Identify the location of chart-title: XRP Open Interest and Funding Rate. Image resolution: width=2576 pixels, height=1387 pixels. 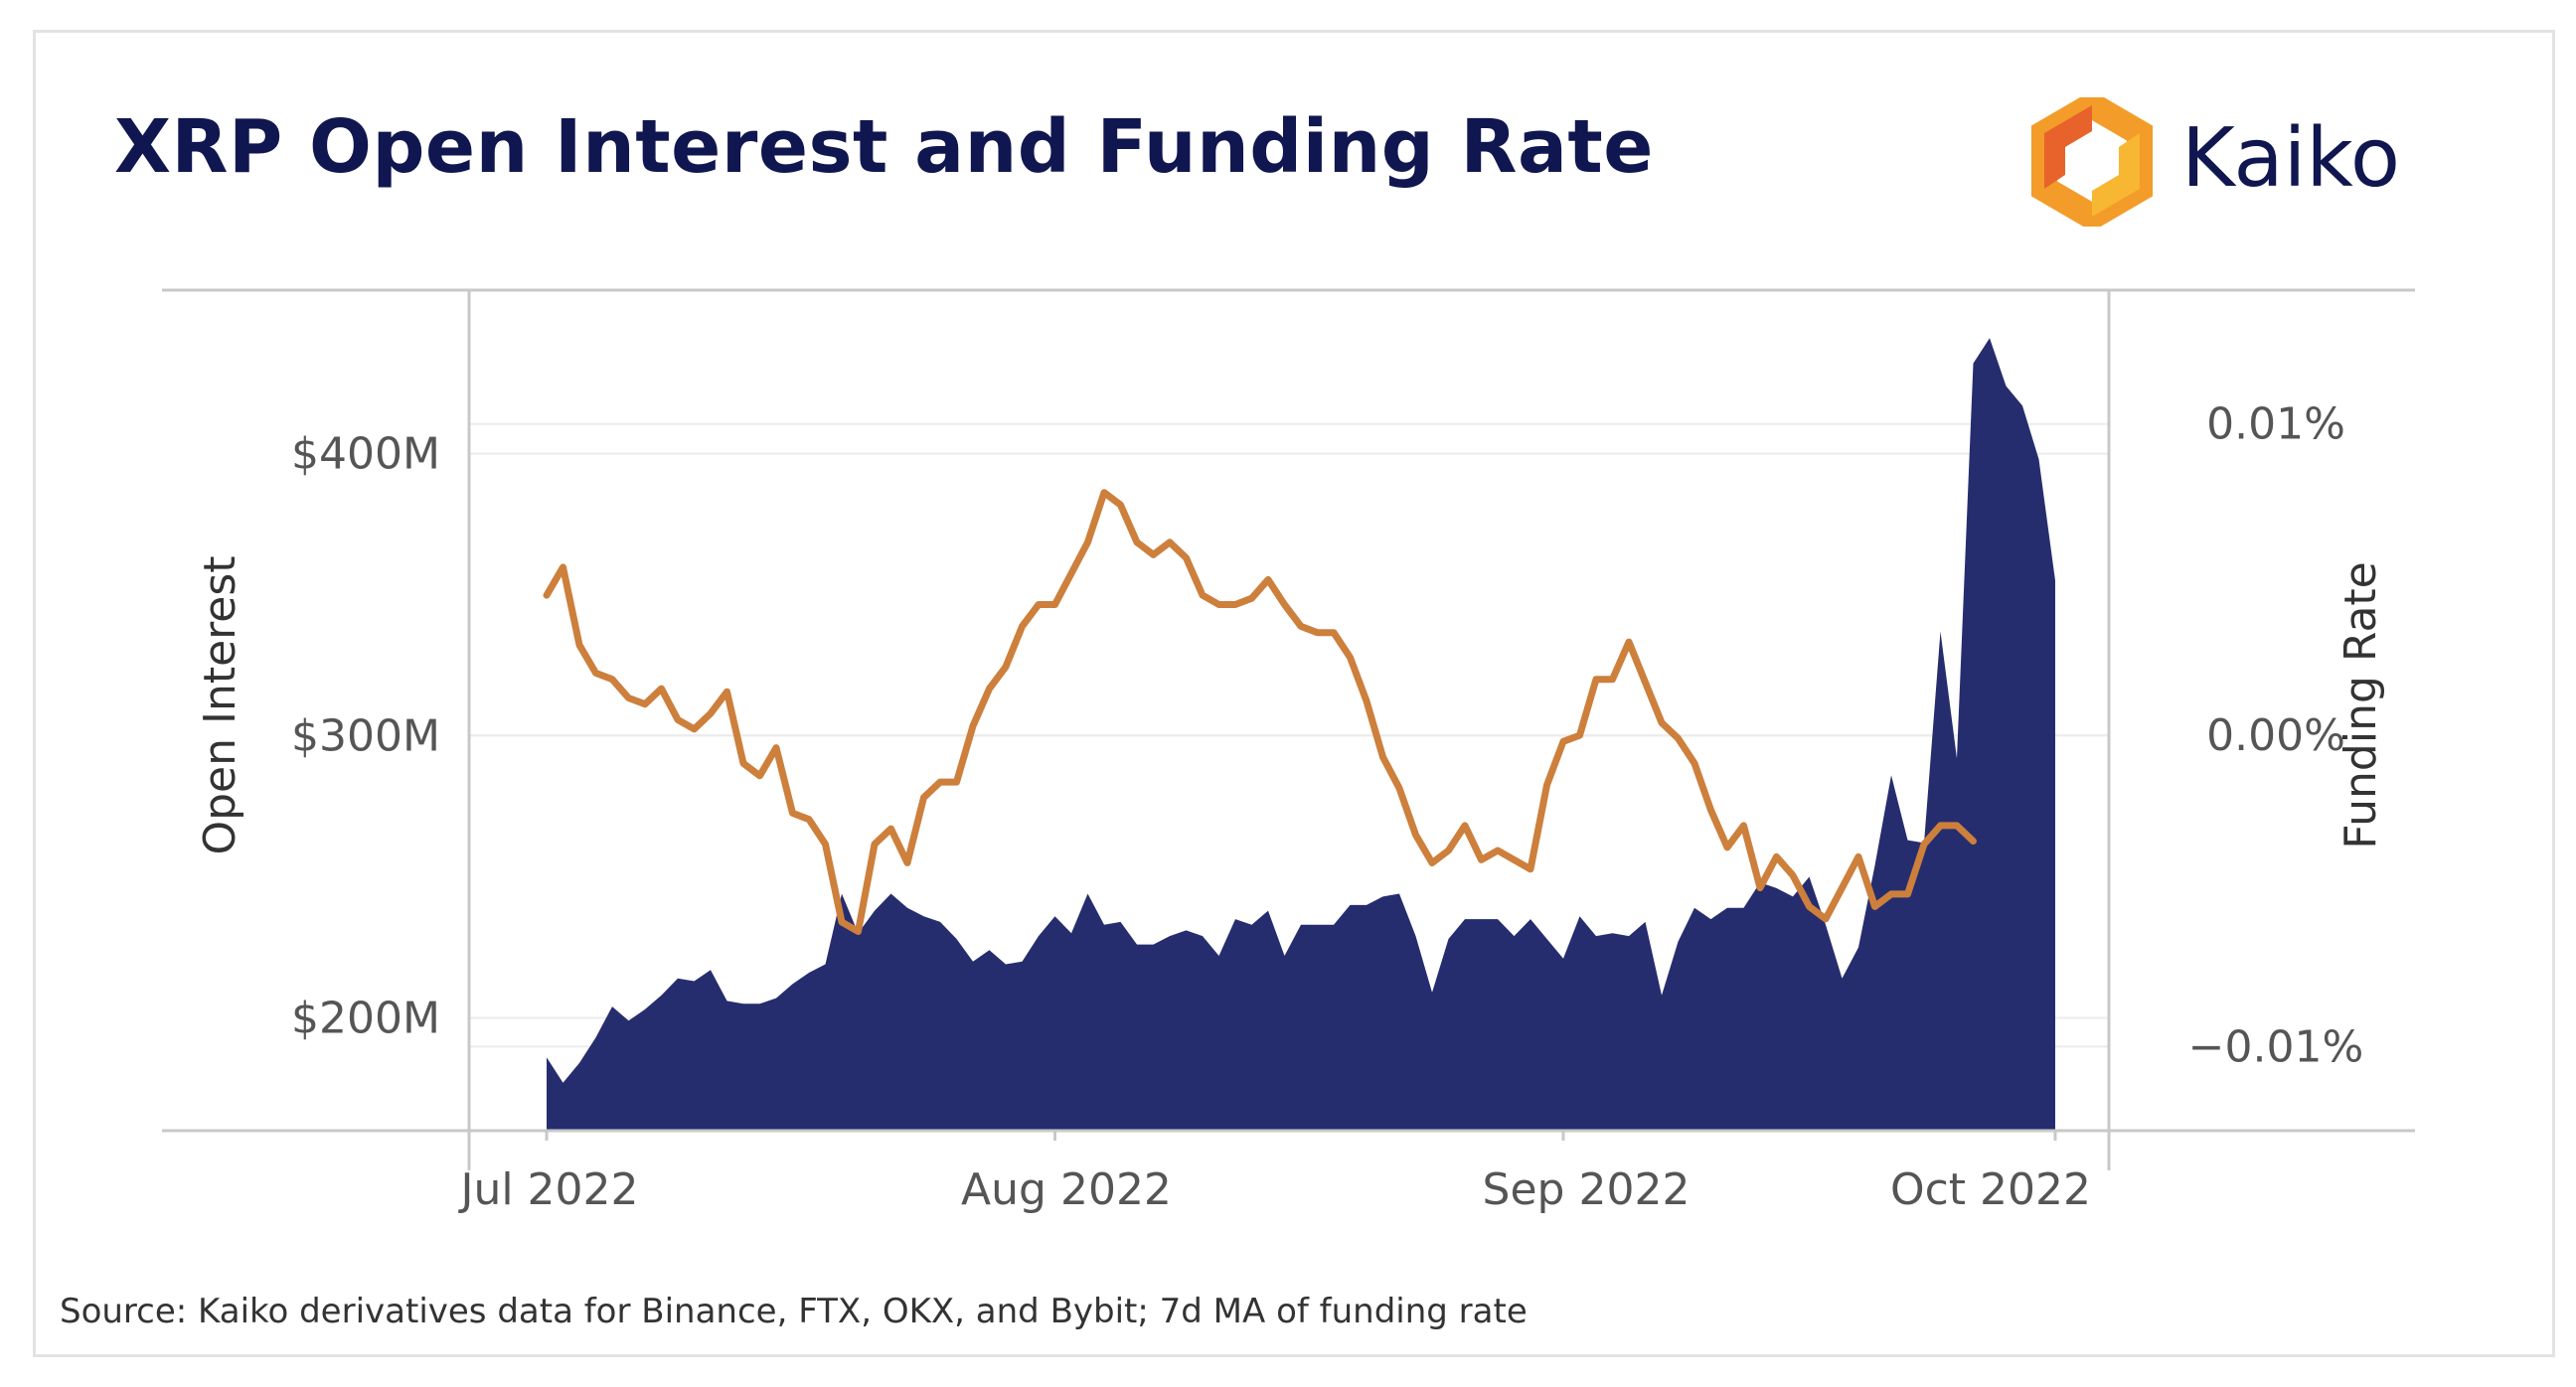
(884, 147).